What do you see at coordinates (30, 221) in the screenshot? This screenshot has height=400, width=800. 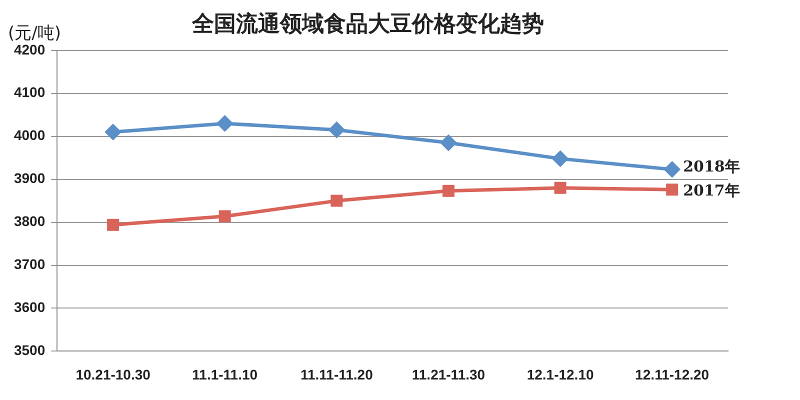 I see `y-tick-label: 3800` at bounding box center [30, 221].